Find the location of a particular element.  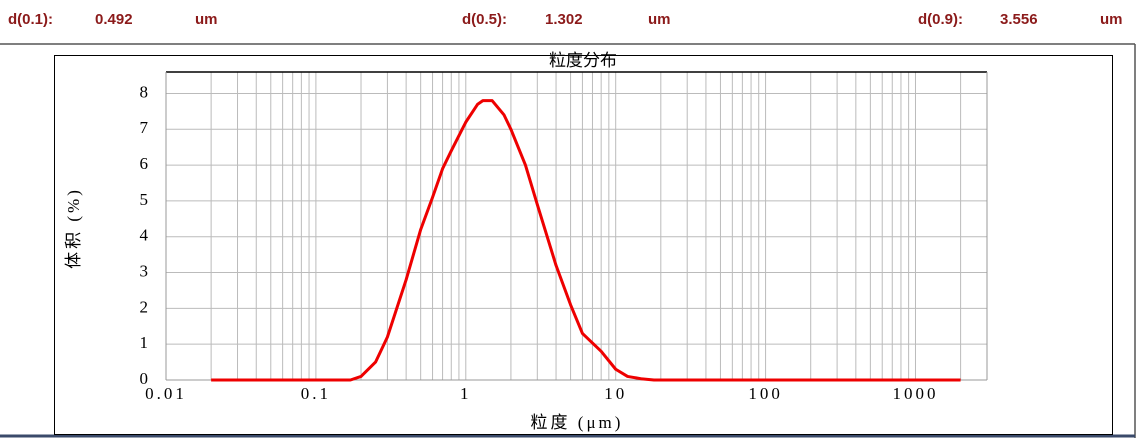

x-axis-label: 粒度 (μm) is located at coordinates (577, 422).